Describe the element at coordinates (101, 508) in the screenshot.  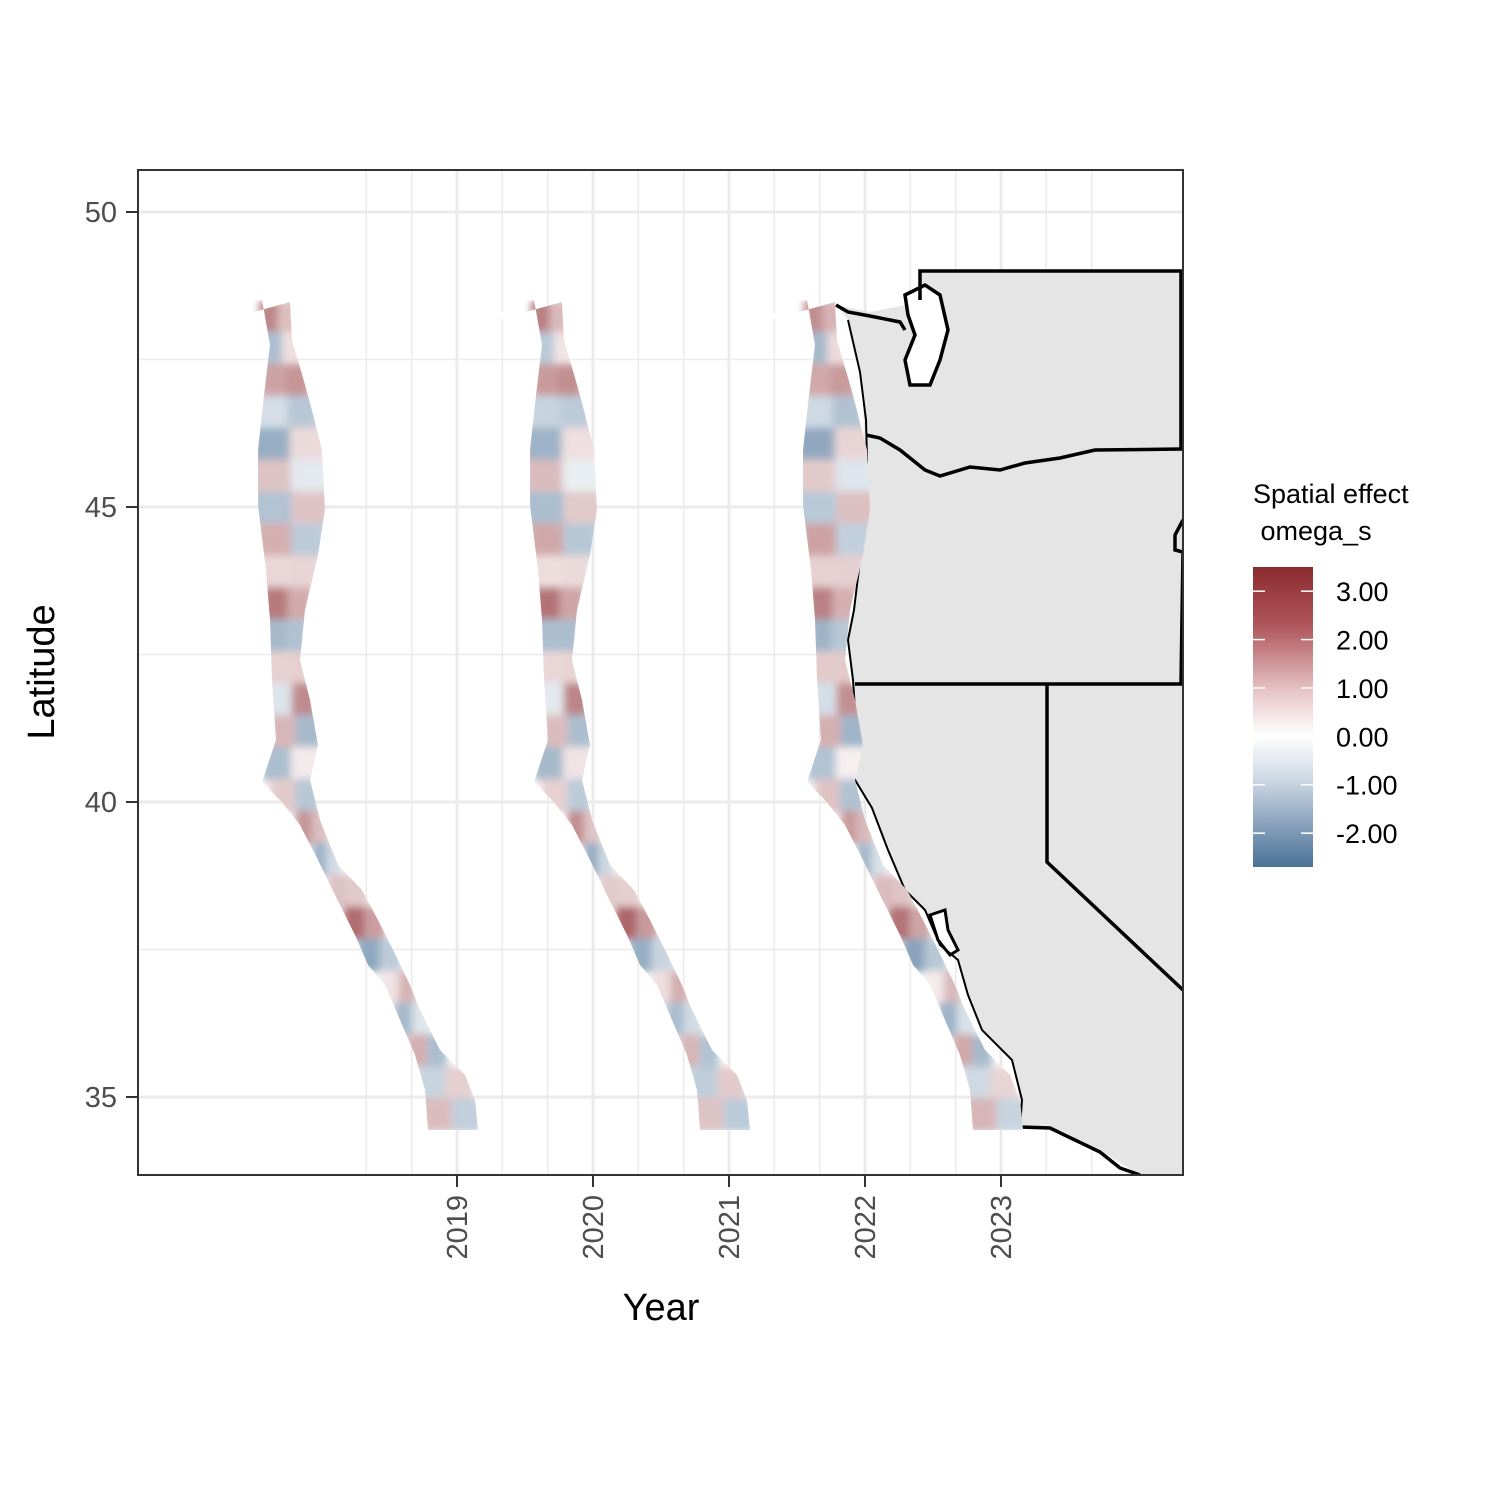
I see `y-tick-label: 45` at that location.